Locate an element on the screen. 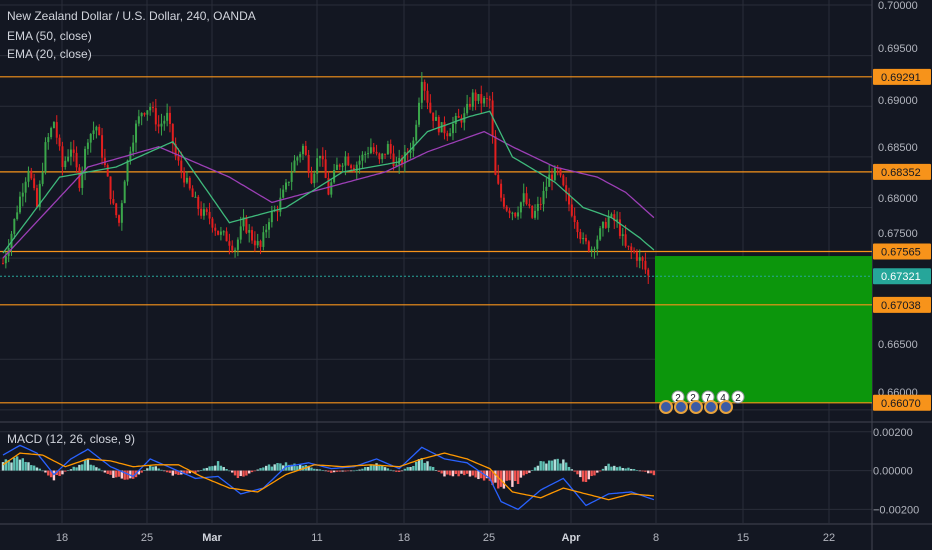 Image resolution: width=932 pixels, height=550 pixels. price-tag-label: 0.68352 is located at coordinates (901, 173).